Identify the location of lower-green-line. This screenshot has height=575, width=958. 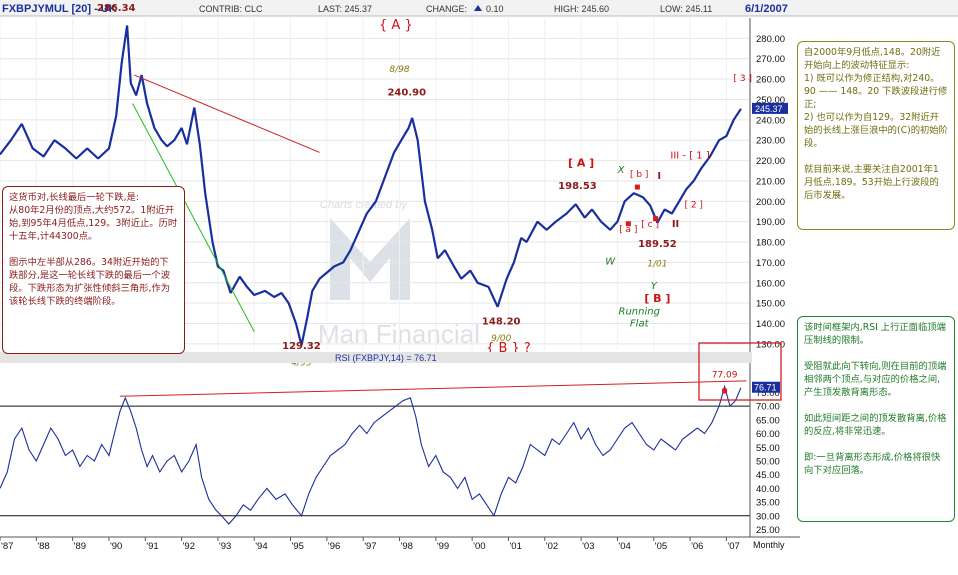
(193, 217).